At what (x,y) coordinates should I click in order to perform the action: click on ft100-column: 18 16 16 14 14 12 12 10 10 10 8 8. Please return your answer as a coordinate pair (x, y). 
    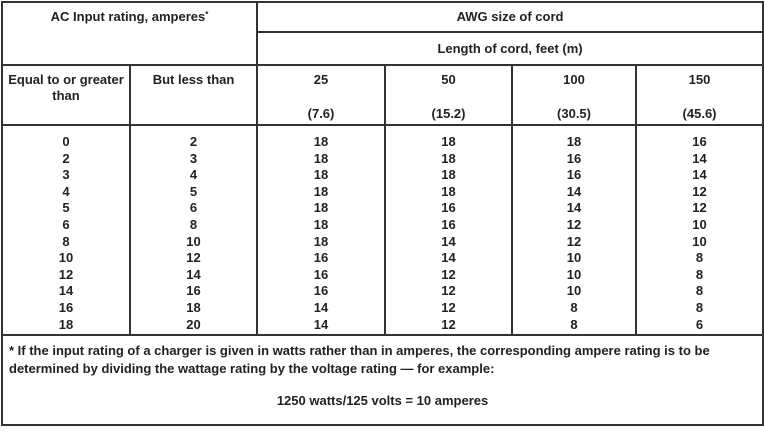
    Looking at the image, I should click on (574, 230).